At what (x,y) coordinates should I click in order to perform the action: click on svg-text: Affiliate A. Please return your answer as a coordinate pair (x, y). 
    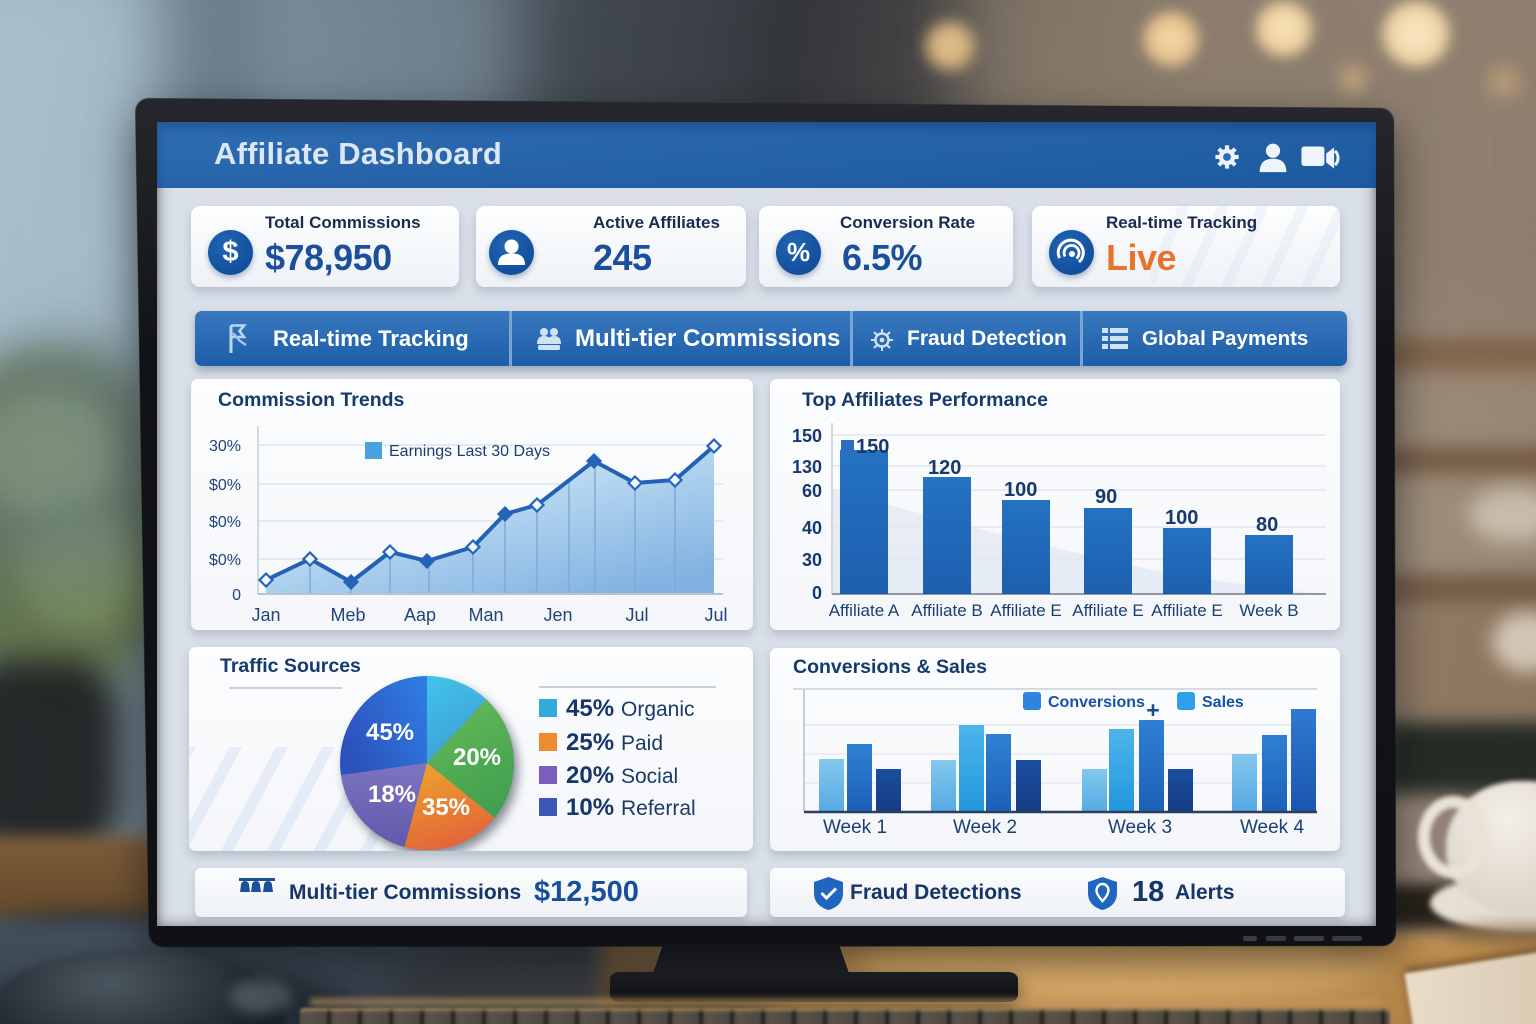
    Looking at the image, I should click on (864, 610).